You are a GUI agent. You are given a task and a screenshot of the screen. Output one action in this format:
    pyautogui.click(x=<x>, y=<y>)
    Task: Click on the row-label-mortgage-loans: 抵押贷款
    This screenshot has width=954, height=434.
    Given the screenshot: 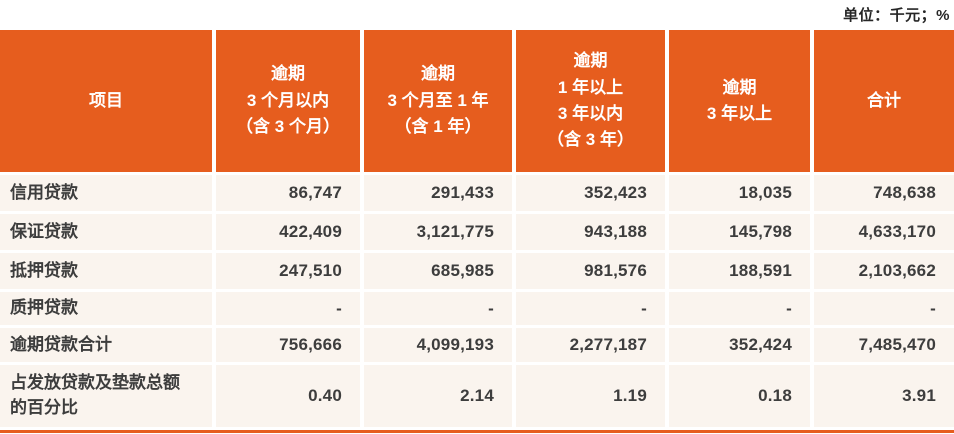 What is the action you would take?
    pyautogui.click(x=106, y=271)
    